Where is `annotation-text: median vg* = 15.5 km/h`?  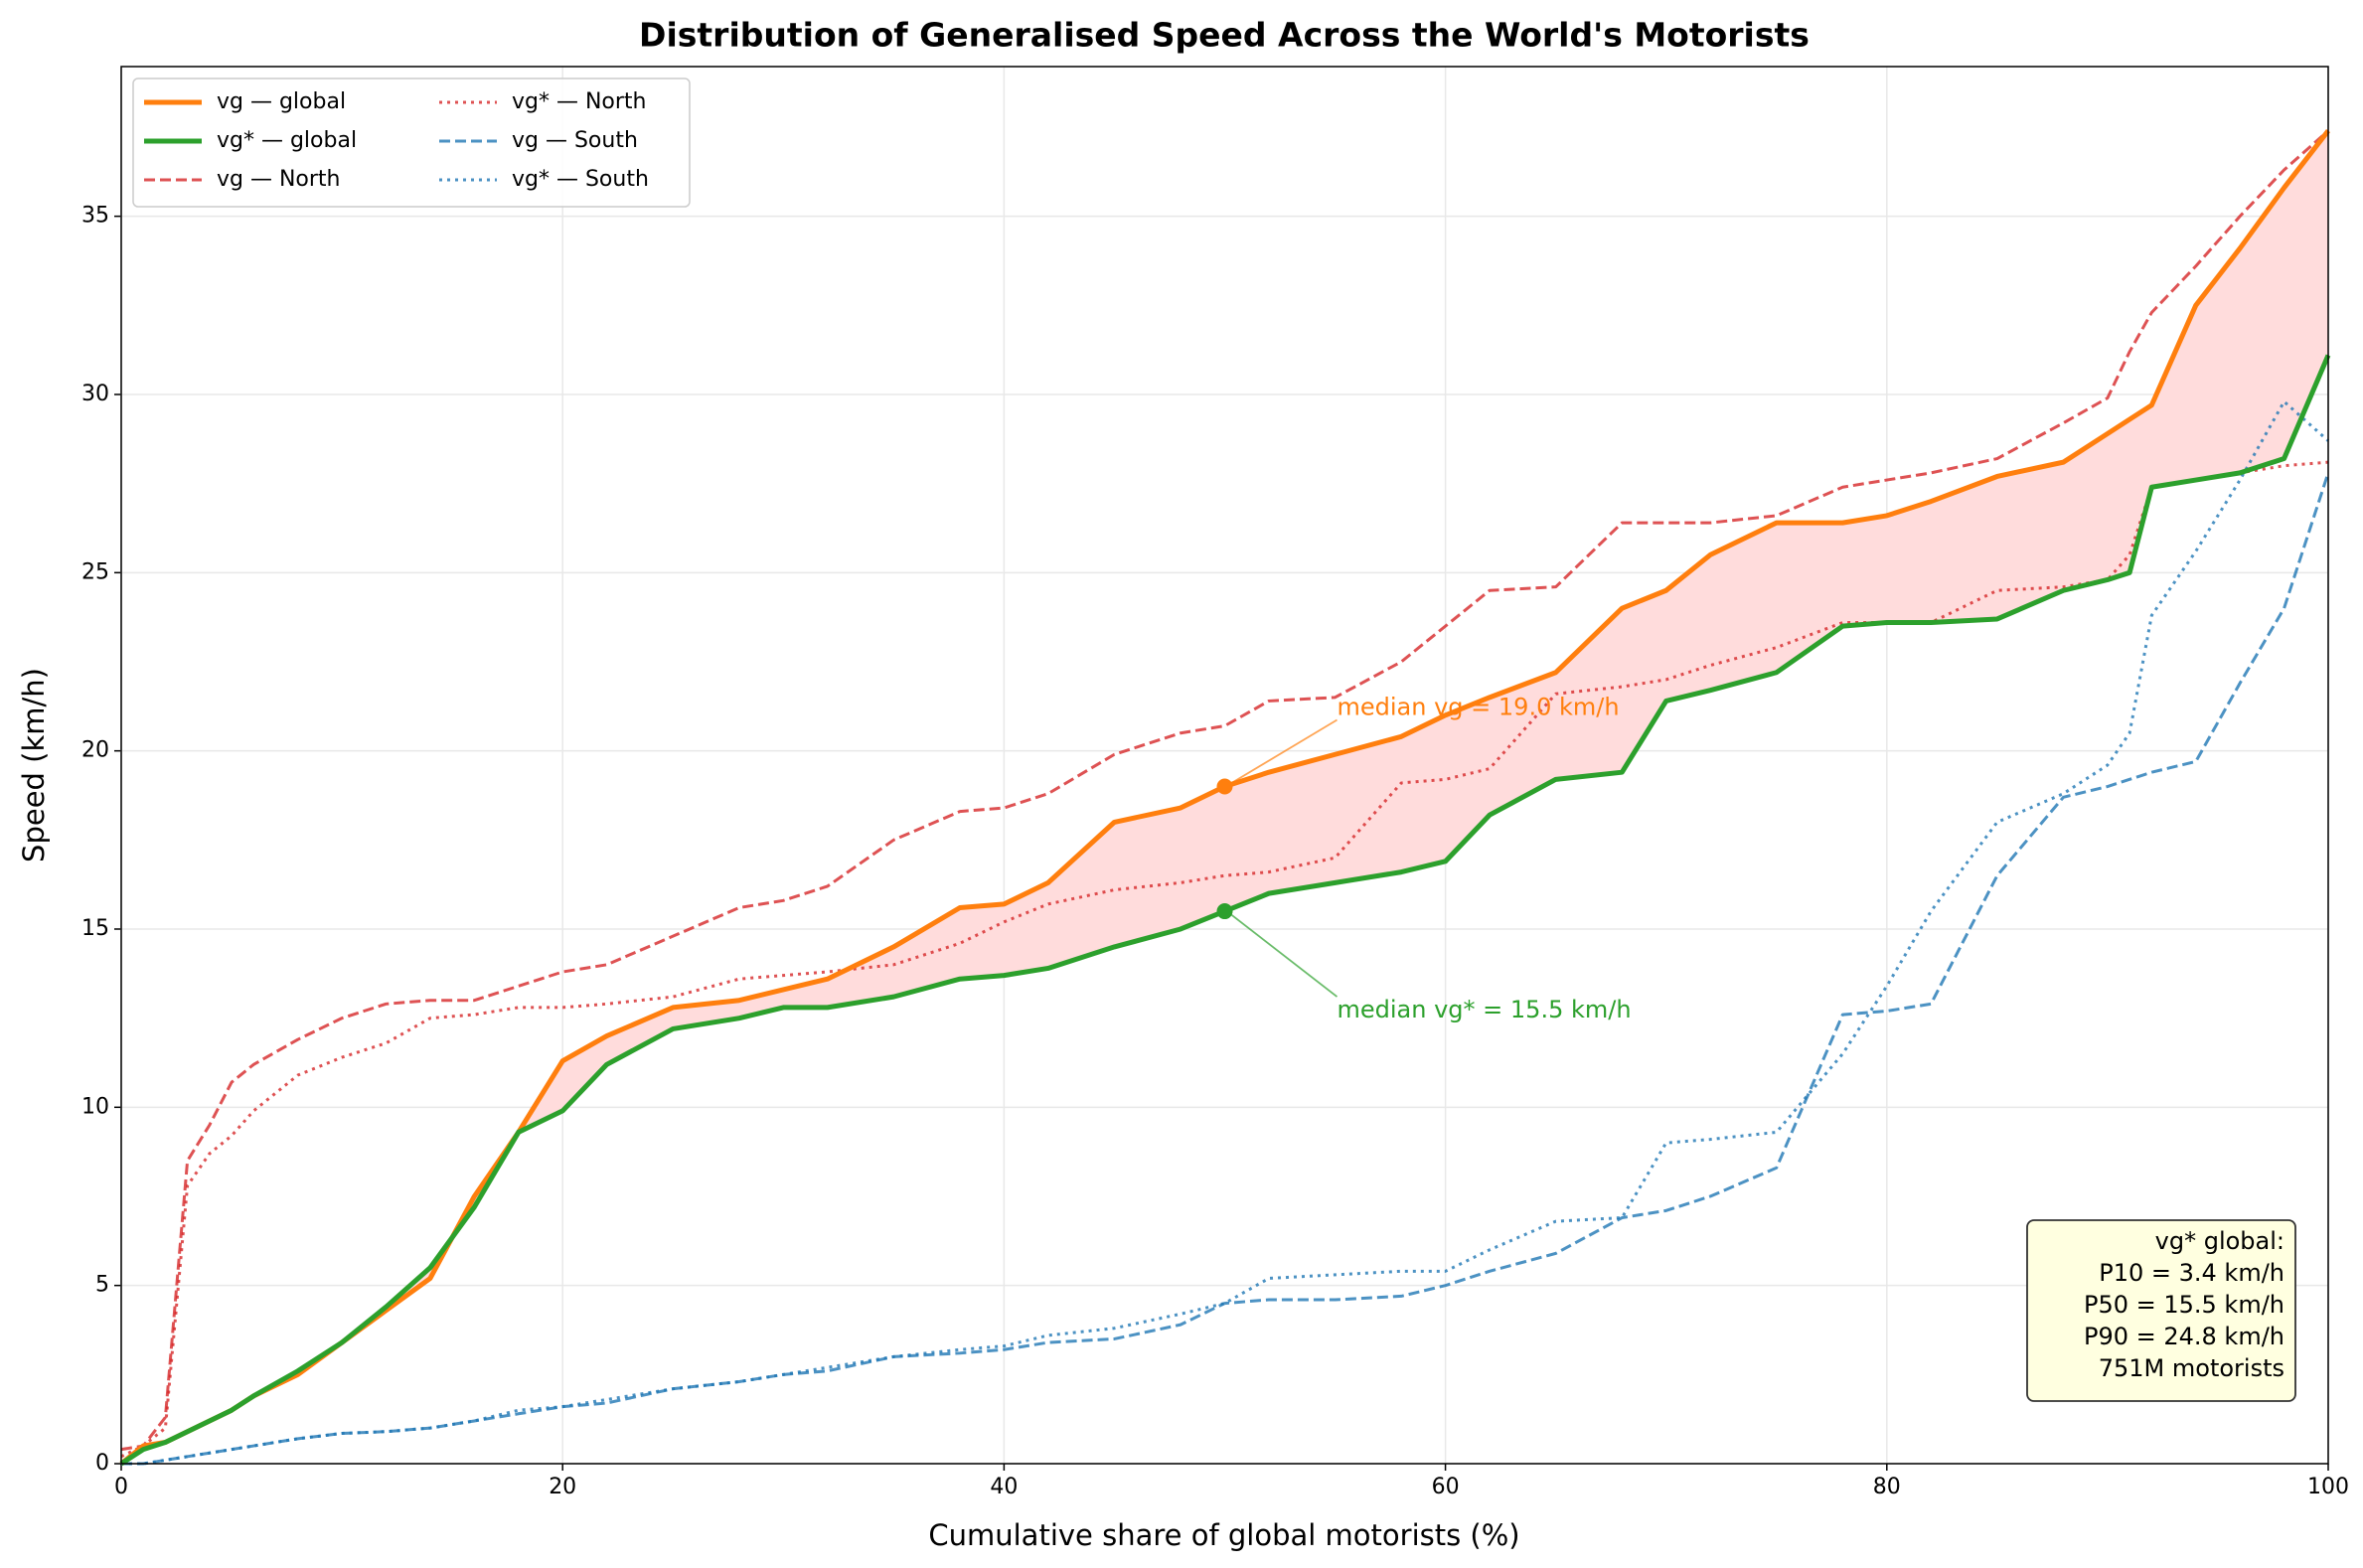 annotation-text: median vg* = 15.5 km/h is located at coordinates (1485, 1010).